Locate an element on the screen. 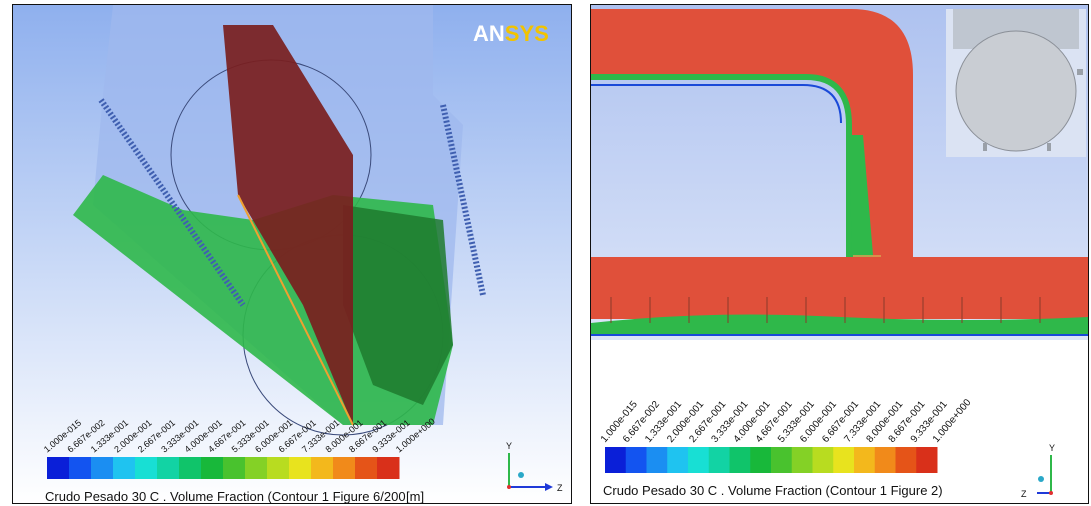 This screenshot has width=1091, height=506. left-axis-z-label: Z is located at coordinates (560, 488).